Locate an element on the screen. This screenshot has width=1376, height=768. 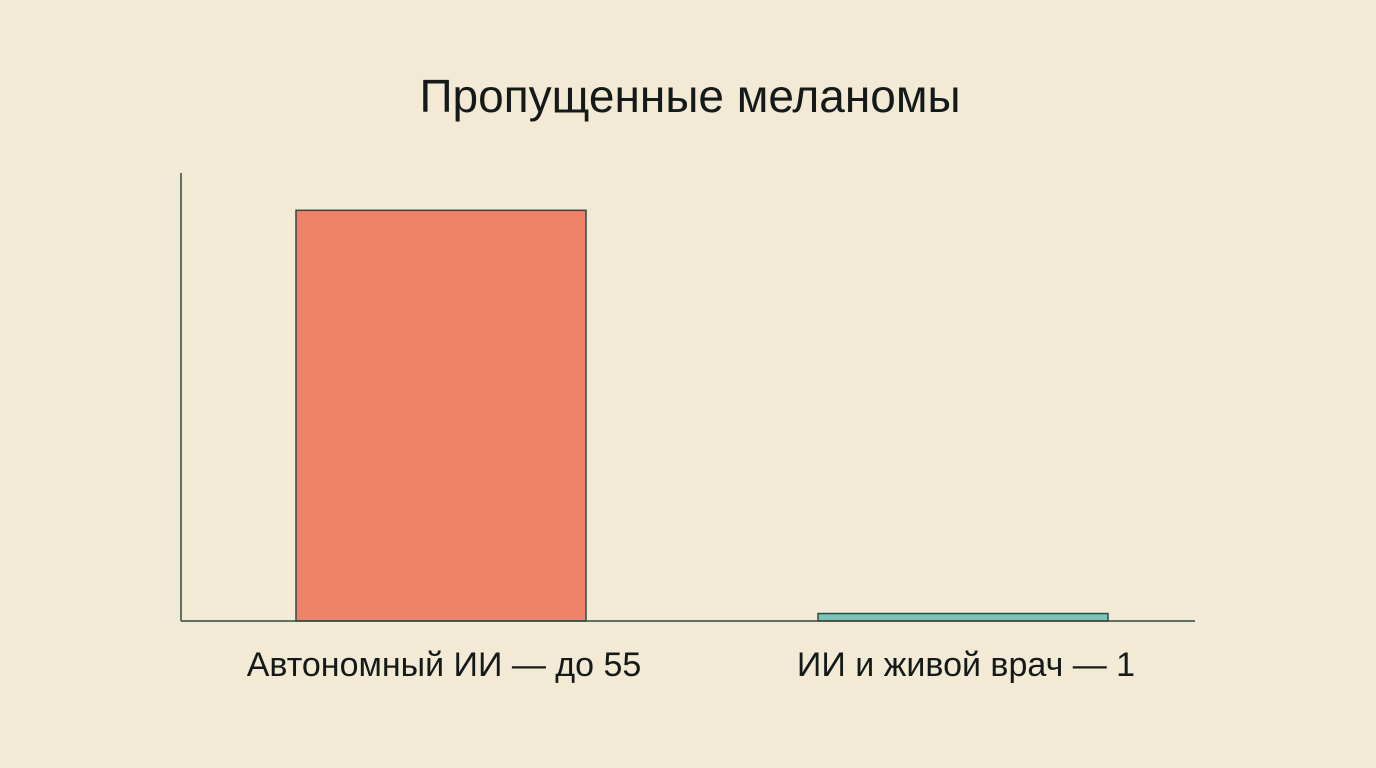
x-tick-label: Автономный ИИ — до 55 is located at coordinates (444, 665).